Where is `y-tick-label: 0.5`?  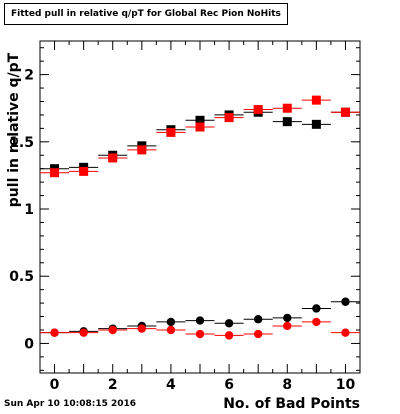
y-tick-label: 0.5 is located at coordinates (21, 277).